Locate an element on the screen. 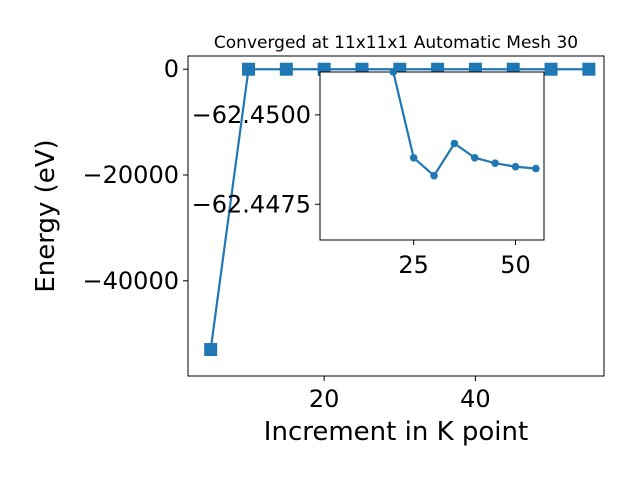 The height and width of the screenshot is (480, 640). y-tick-label: −40000 is located at coordinates (131, 281).